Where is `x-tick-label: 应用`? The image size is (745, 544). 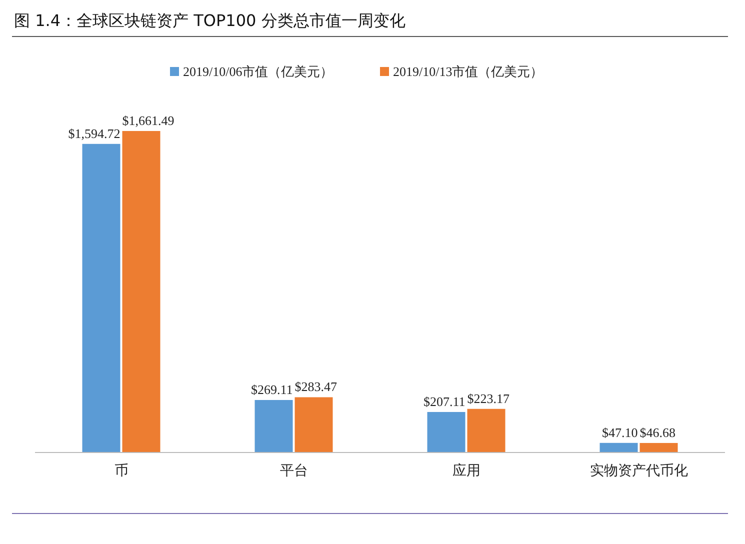
x-tick-label: 应用 is located at coordinates (466, 471).